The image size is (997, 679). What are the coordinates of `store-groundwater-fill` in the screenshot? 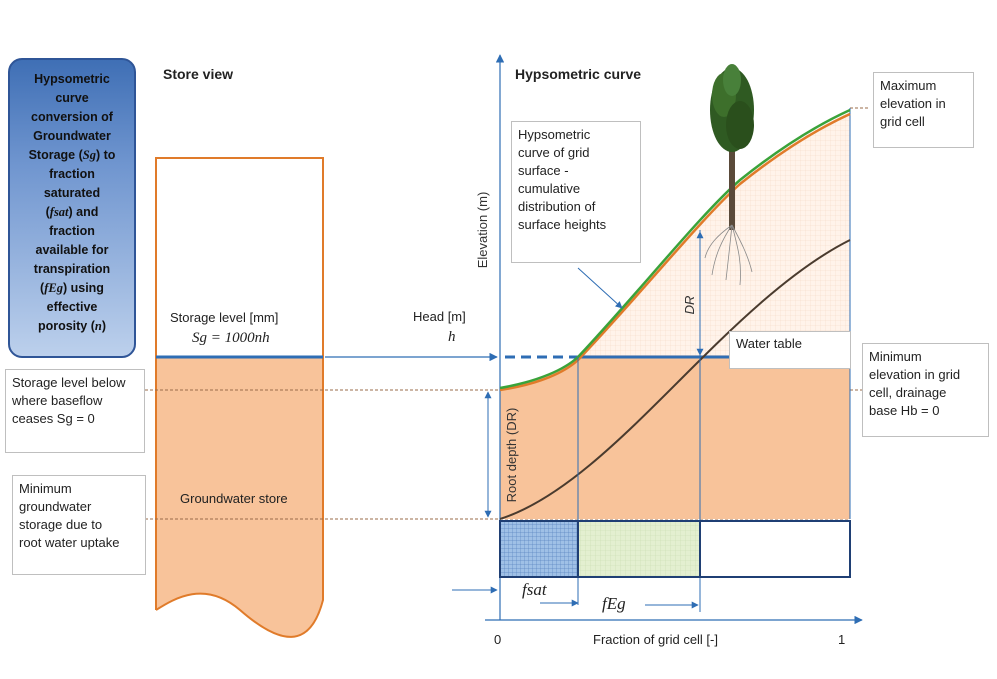 It's located at (239, 497).